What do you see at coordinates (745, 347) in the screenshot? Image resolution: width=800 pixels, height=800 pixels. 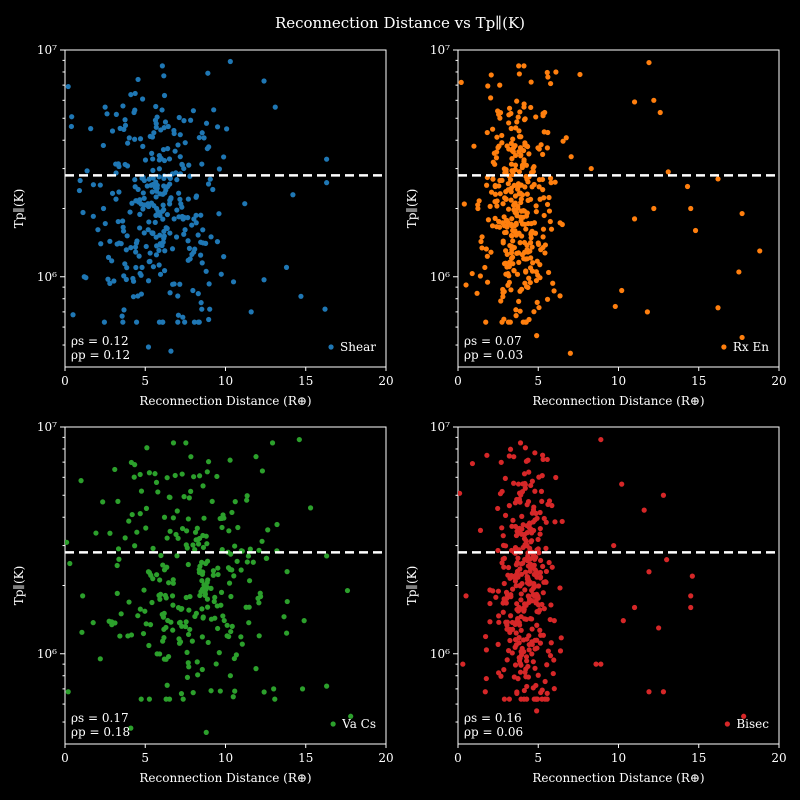 I see `legend: Rx En` at bounding box center [745, 347].